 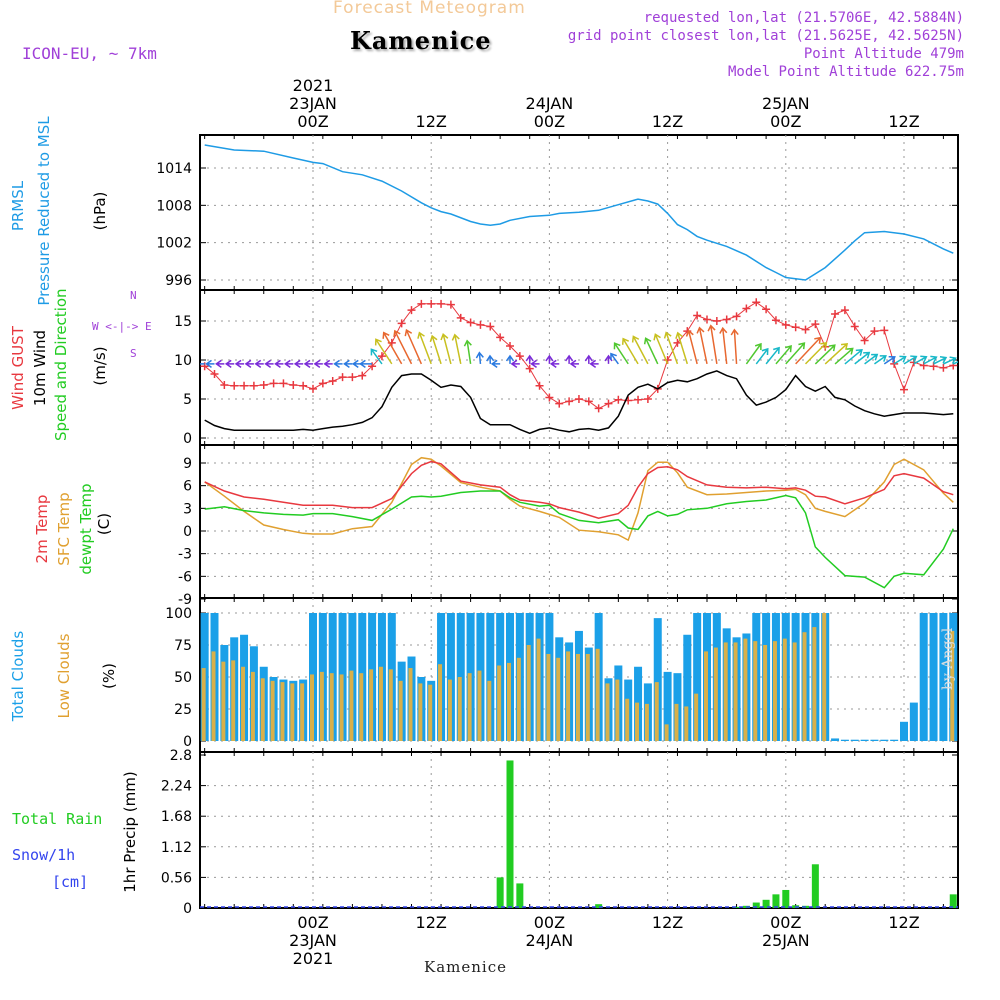 What do you see at coordinates (313, 85) in the screenshot?
I see `top-time-label: 2021` at bounding box center [313, 85].